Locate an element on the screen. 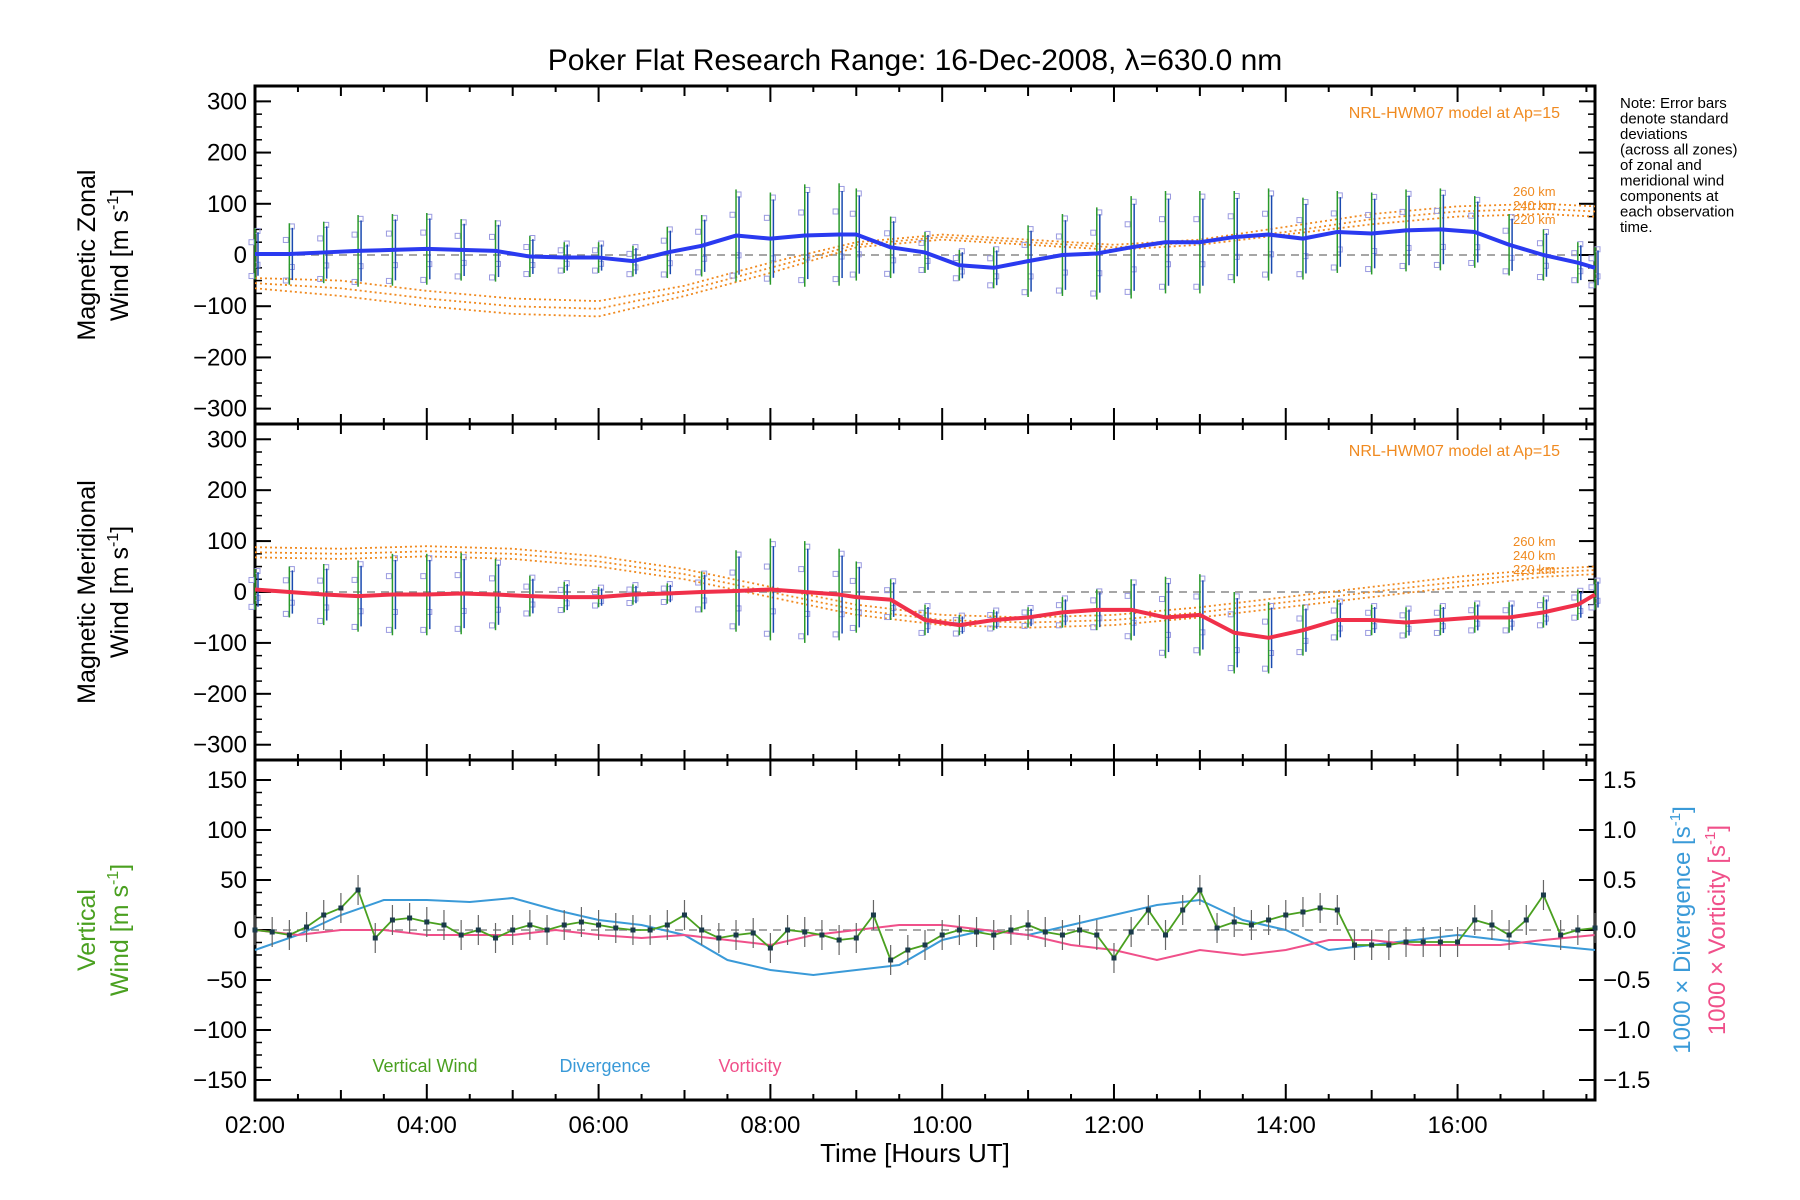 Image resolution: width=1800 pixels, height=1200 pixels. note-line: of zonal and is located at coordinates (1661, 165).